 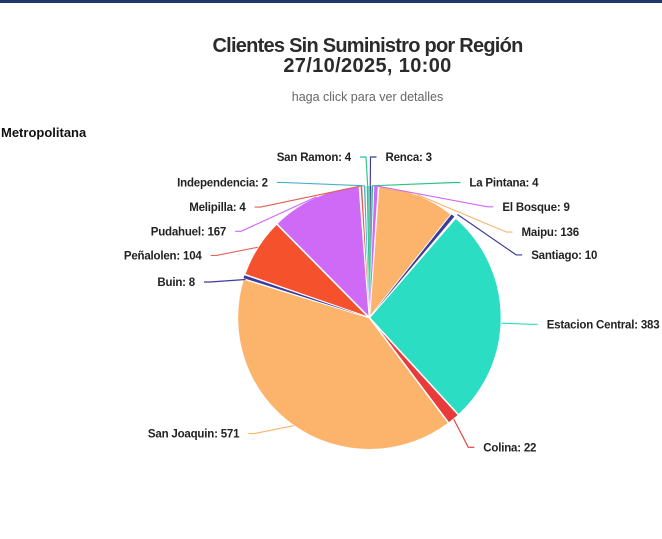 I want to click on svg-text: Colina: 22, so click(x=509, y=448).